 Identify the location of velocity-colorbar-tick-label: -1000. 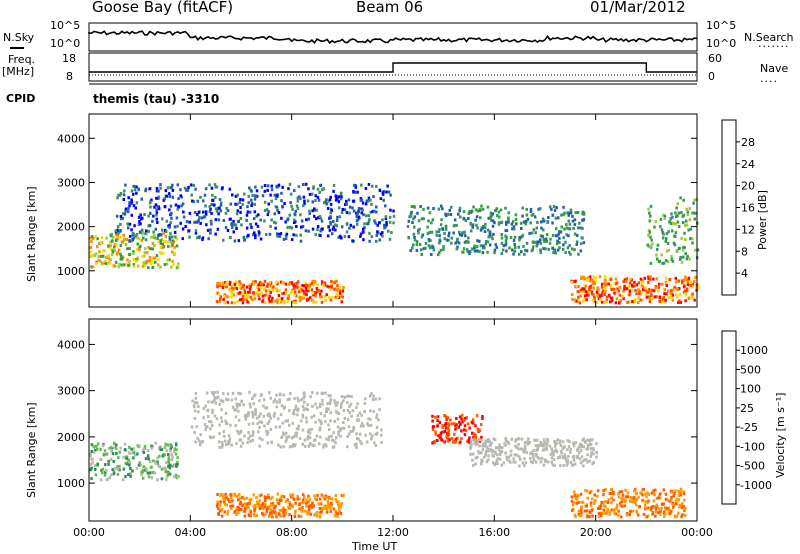
(756, 485).